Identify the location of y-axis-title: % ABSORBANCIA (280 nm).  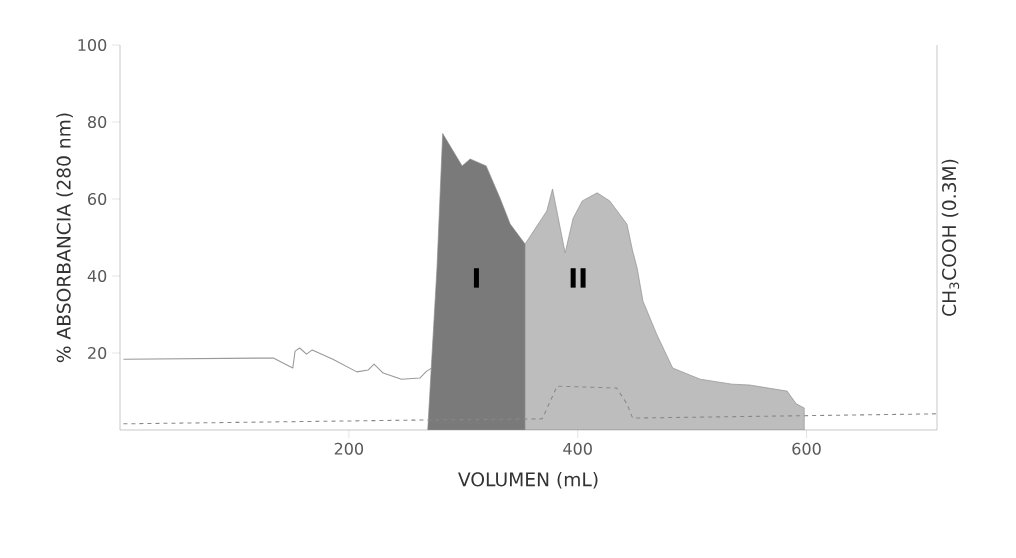
(64, 238).